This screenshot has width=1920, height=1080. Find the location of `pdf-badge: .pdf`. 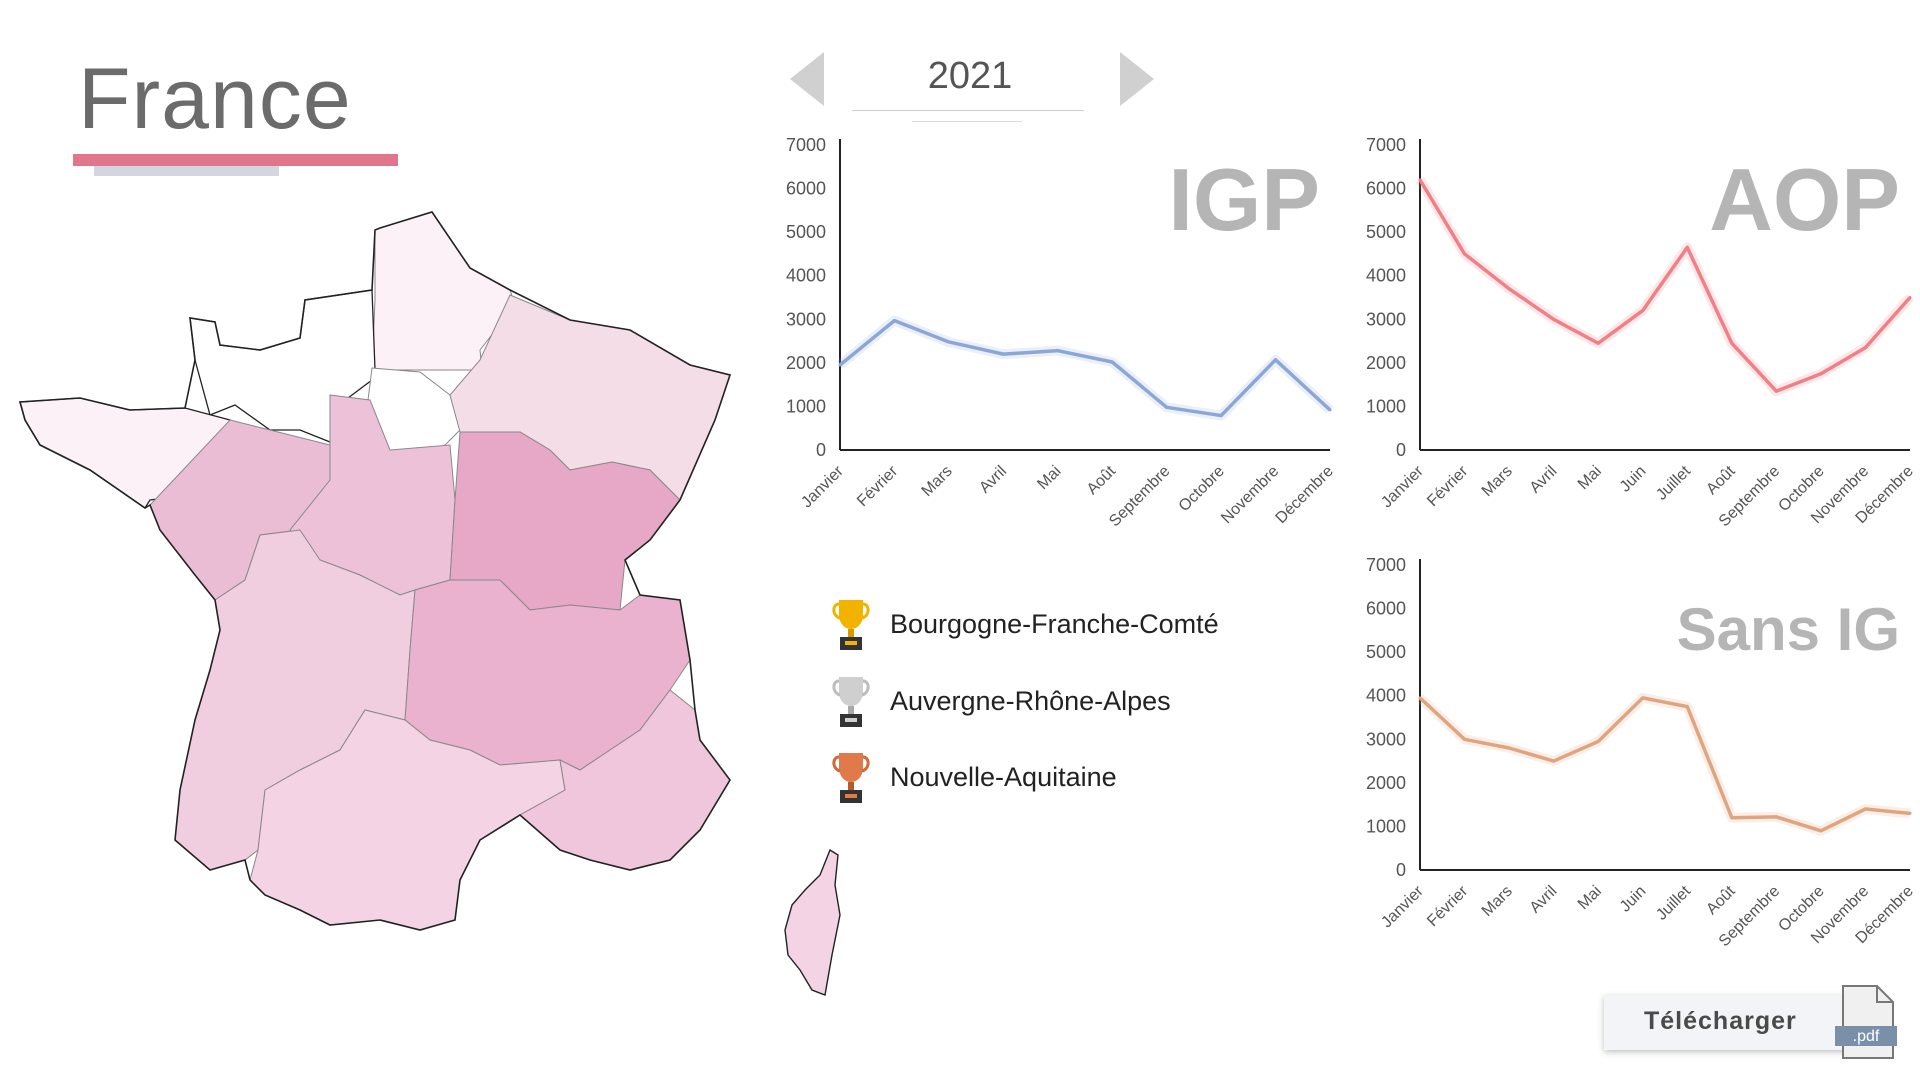

pdf-badge: .pdf is located at coordinates (1866, 1036).